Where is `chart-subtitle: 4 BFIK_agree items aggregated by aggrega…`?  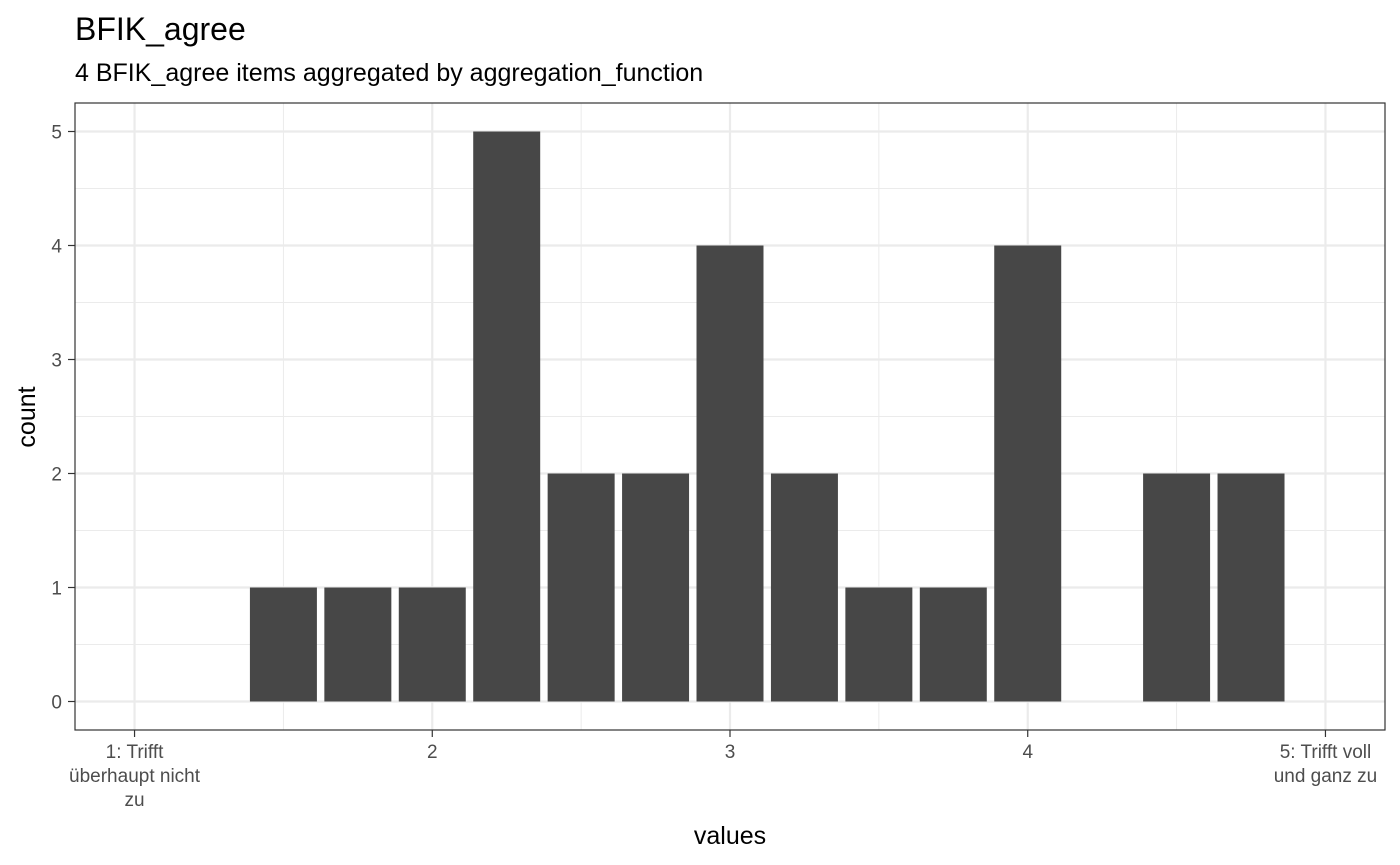 chart-subtitle: 4 BFIK_agree items aggregated by aggrega… is located at coordinates (389, 73).